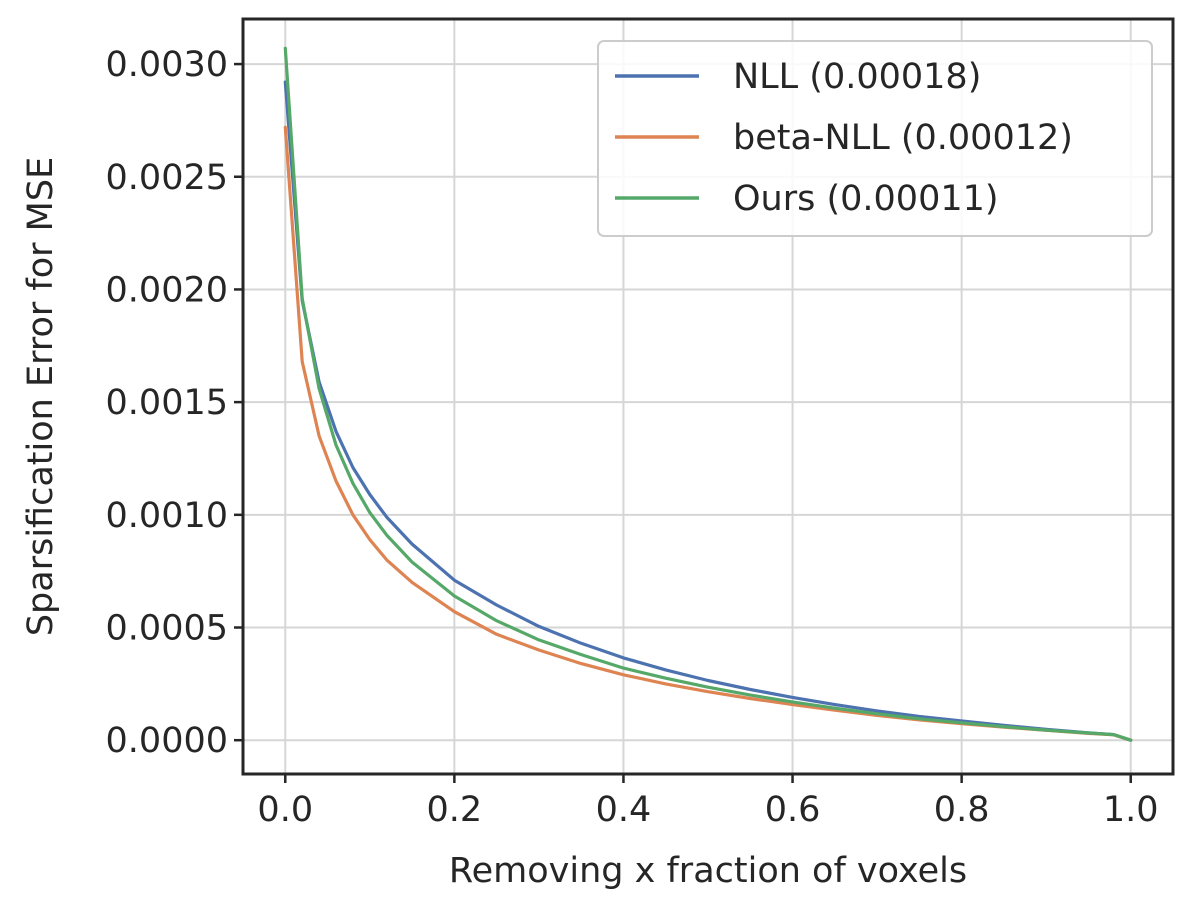 This screenshot has width=1194, height=914. What do you see at coordinates (903, 138) in the screenshot?
I see `legend-label-1: beta-NLL (0.00012)` at bounding box center [903, 138].